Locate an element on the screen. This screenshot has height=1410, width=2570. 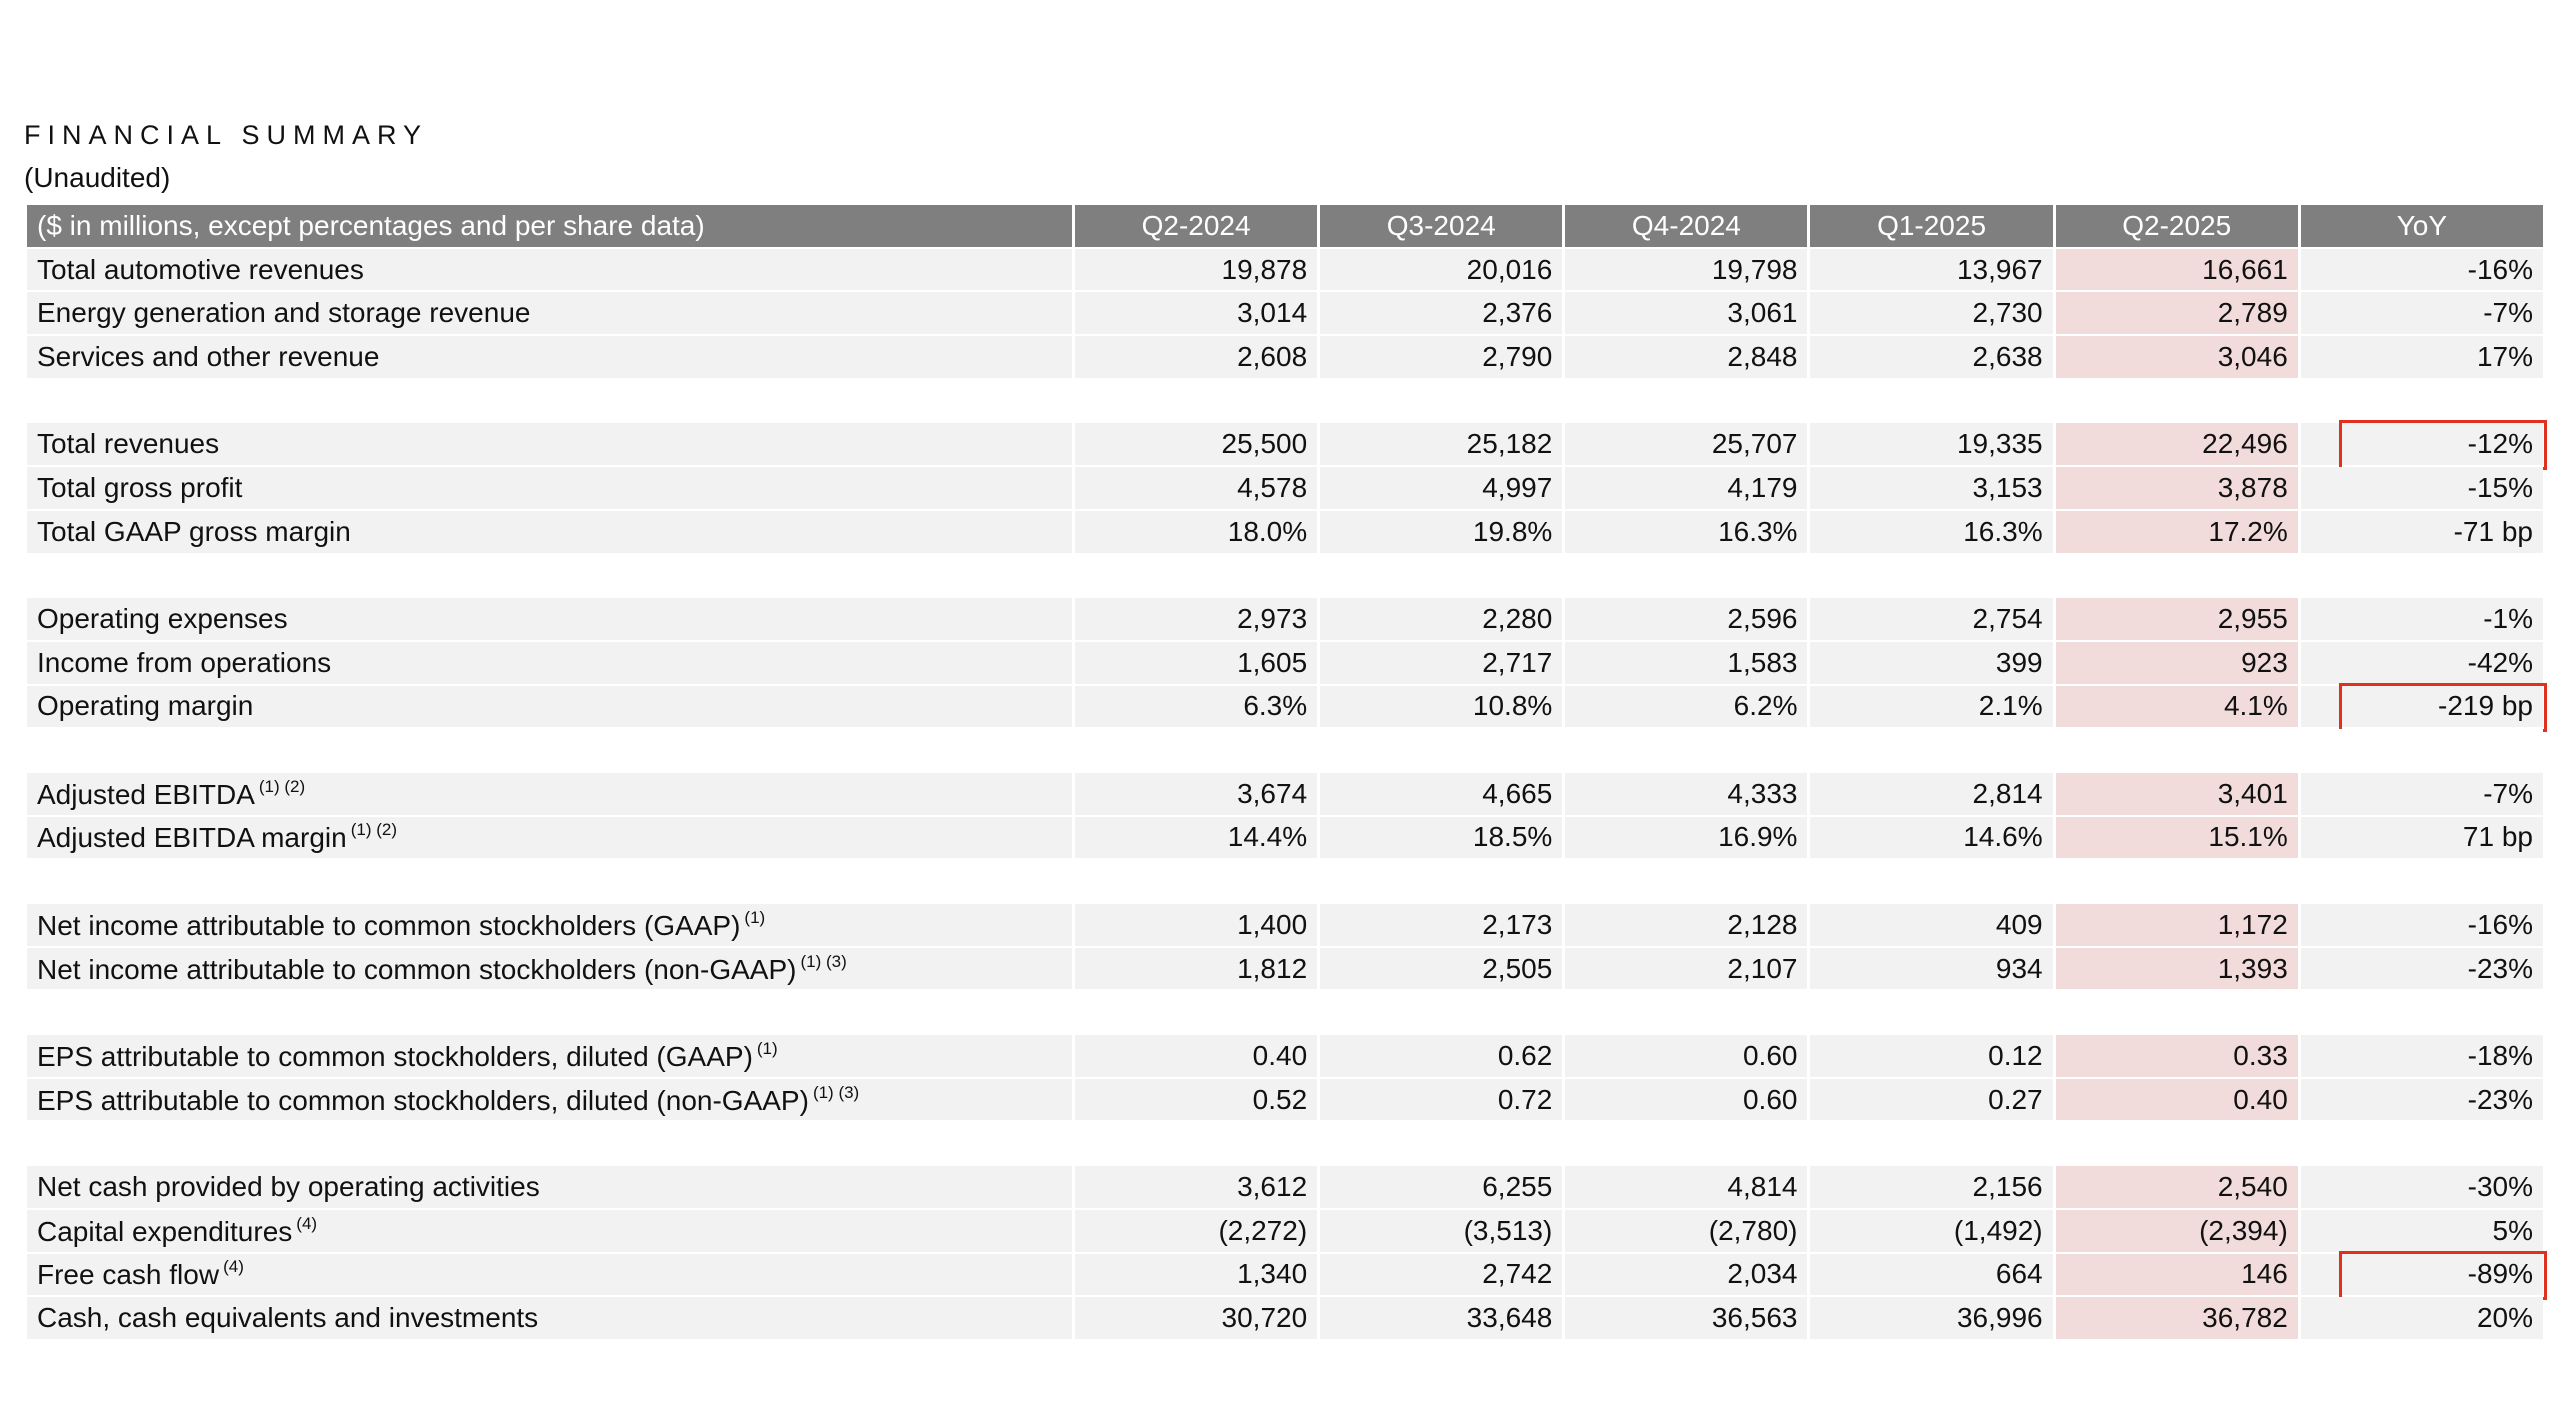
value-cell: 20% is located at coordinates (2421, 1318).